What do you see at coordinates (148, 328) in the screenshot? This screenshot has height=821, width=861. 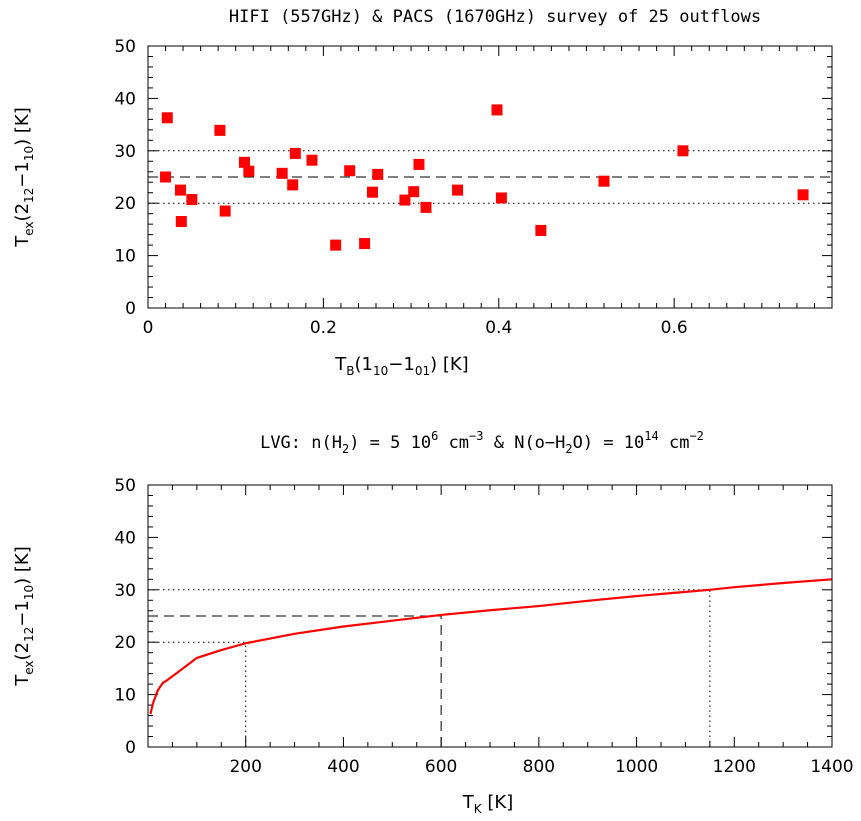 I see `scatter-x-tick-label: 0` at bounding box center [148, 328].